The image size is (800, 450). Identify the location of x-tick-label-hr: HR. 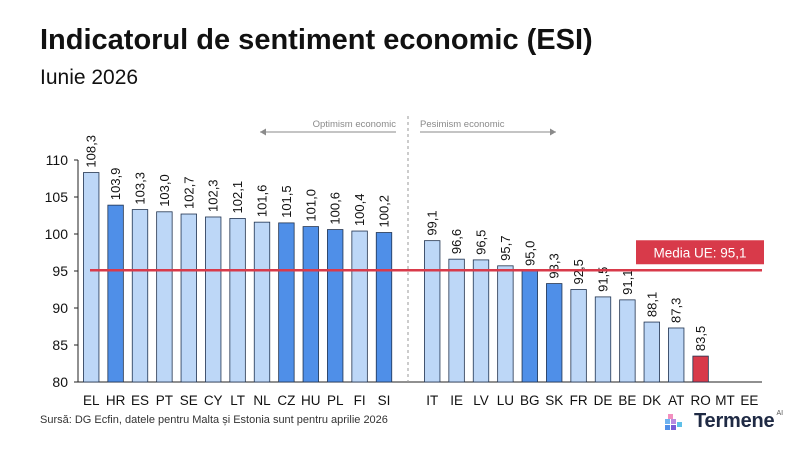
(116, 400).